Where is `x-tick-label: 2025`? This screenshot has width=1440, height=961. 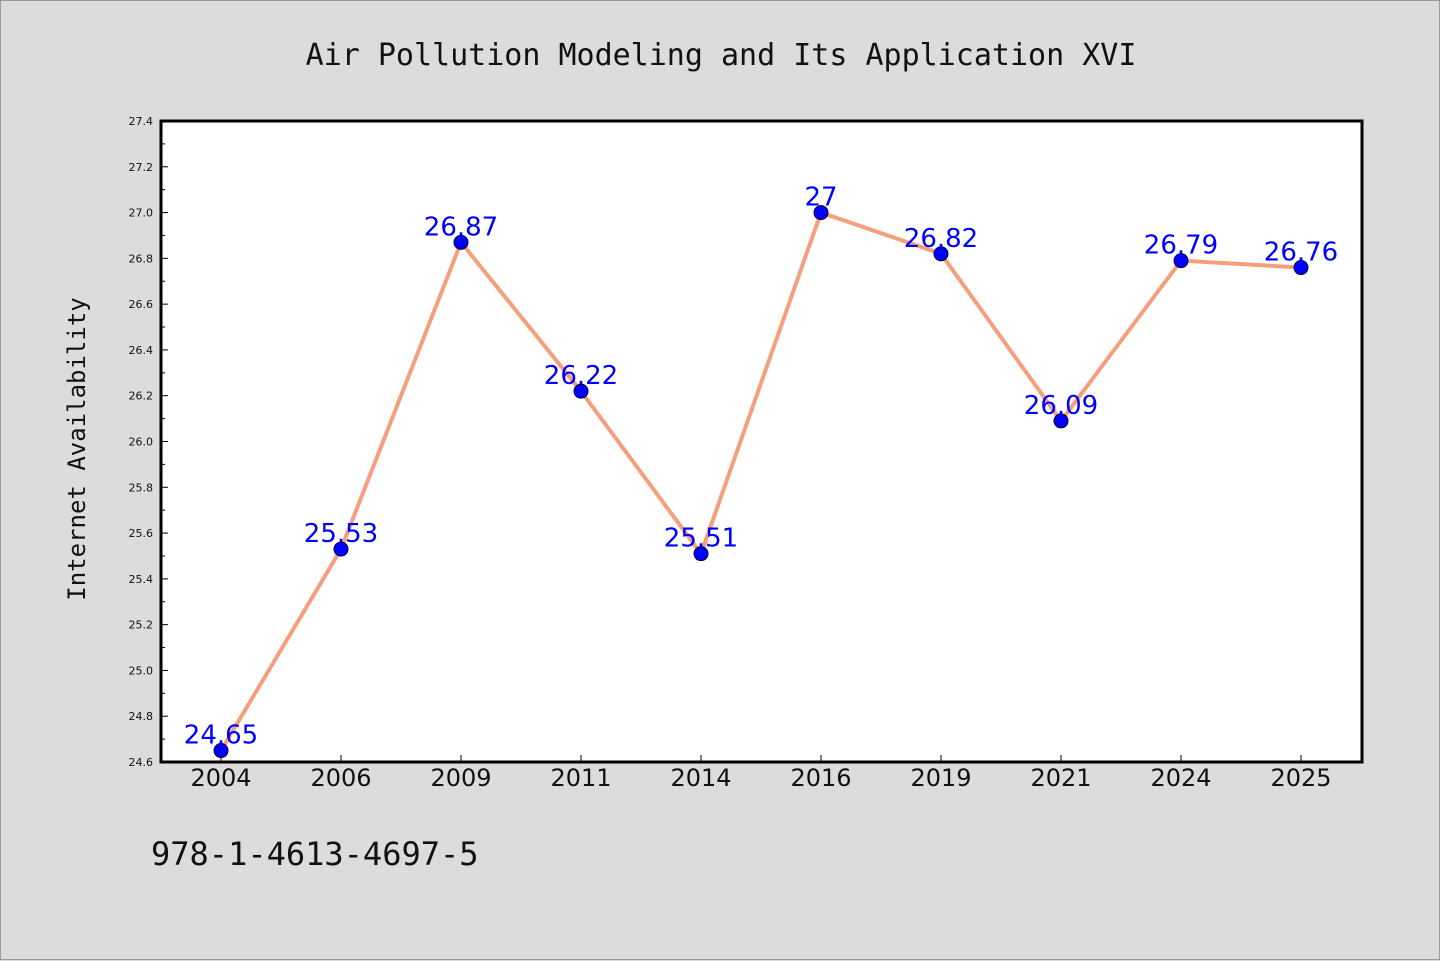
x-tick-label: 2025 is located at coordinates (1300, 778).